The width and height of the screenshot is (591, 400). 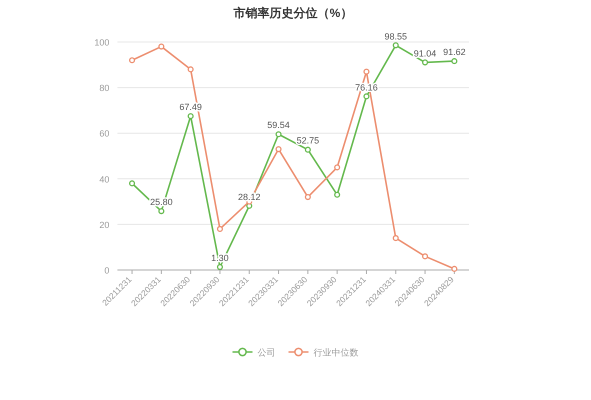 I want to click on legend-label: 行业中位数, so click(x=336, y=353).